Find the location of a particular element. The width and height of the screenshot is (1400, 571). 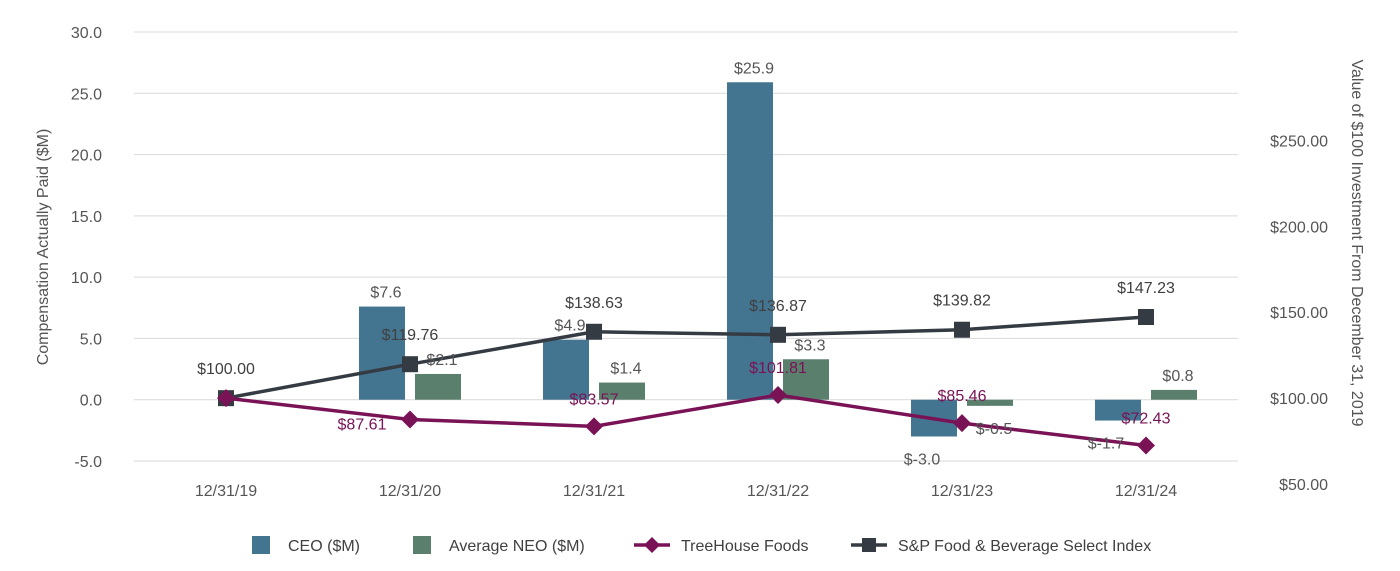

x-tick-label: 12/31/21 is located at coordinates (594, 491).